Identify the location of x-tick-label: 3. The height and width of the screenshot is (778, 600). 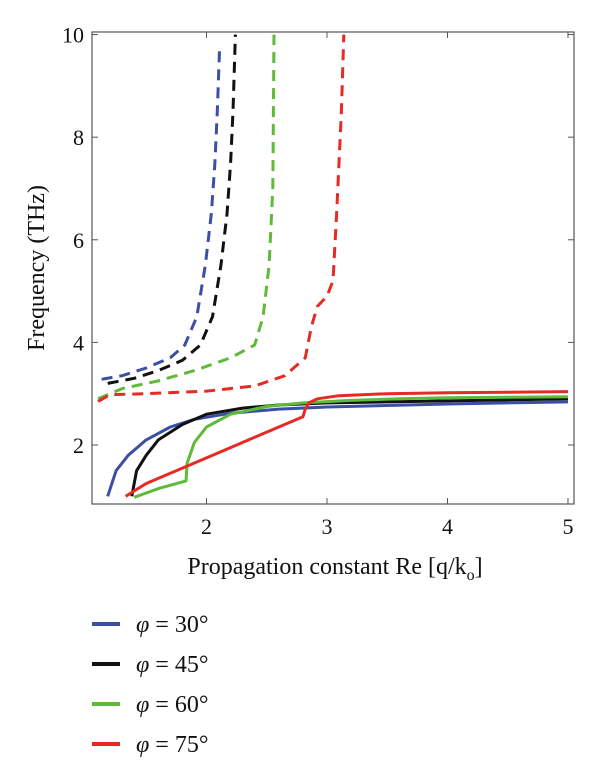
(326, 526).